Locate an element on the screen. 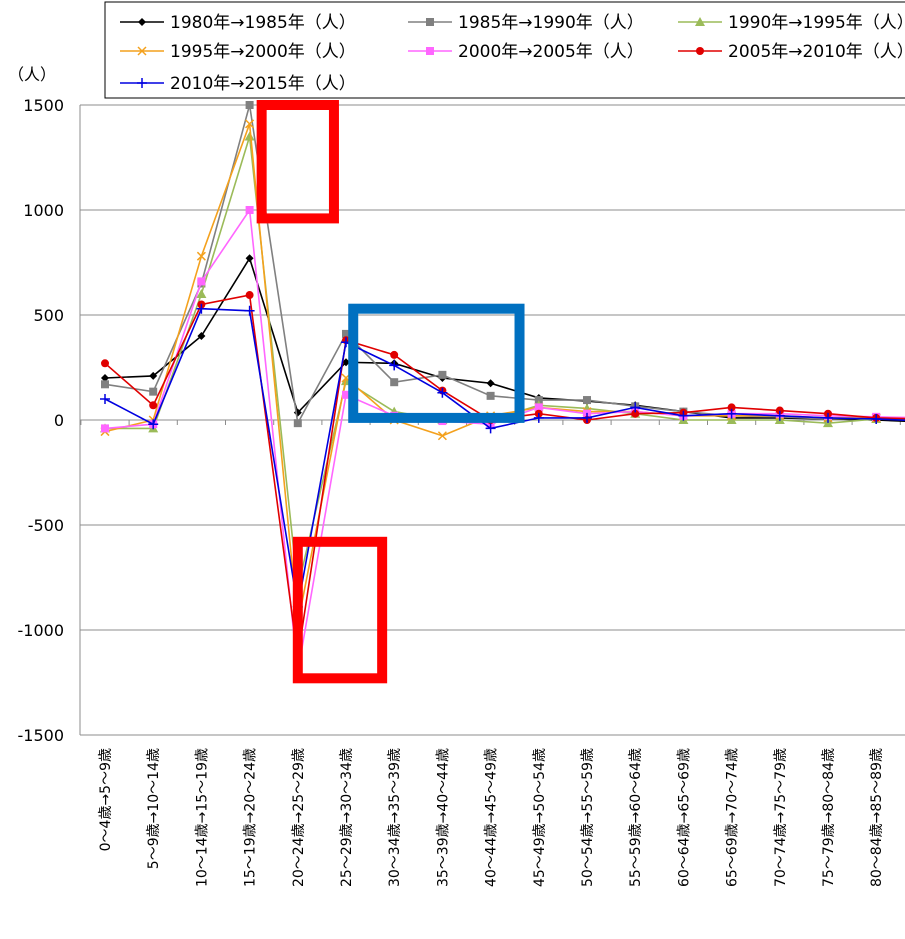 The image size is (905, 939). x-tick-label: 15～19歳→20～24歳 is located at coordinates (251, 817).